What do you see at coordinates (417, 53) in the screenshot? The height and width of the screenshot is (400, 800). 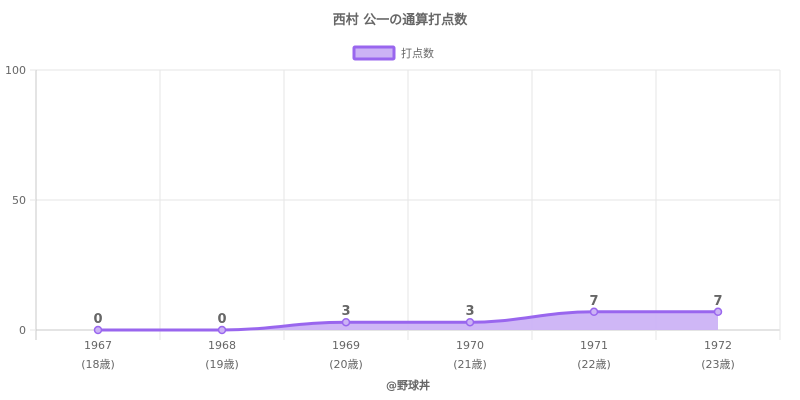 I see `legend-label: 打点数` at bounding box center [417, 53].